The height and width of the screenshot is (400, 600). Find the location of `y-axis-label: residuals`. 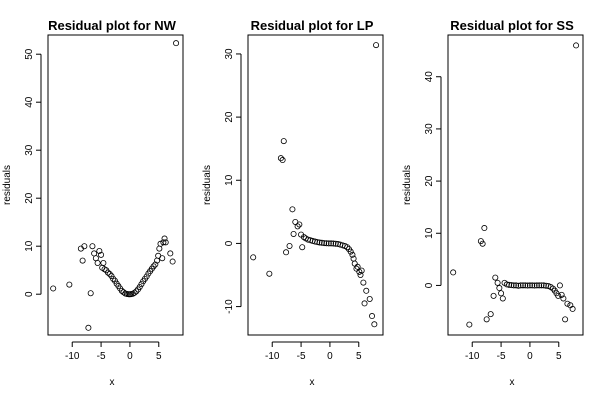

y-axis-label: residuals is located at coordinates (407, 185).